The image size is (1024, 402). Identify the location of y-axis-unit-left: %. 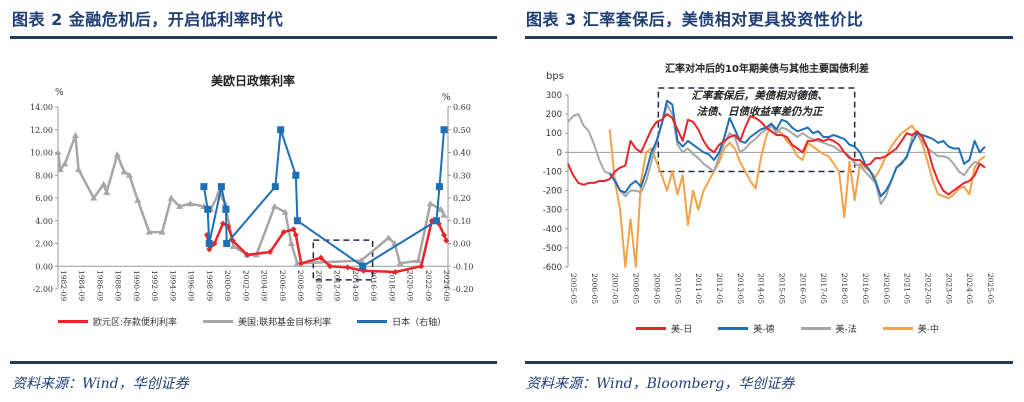
(59, 93).